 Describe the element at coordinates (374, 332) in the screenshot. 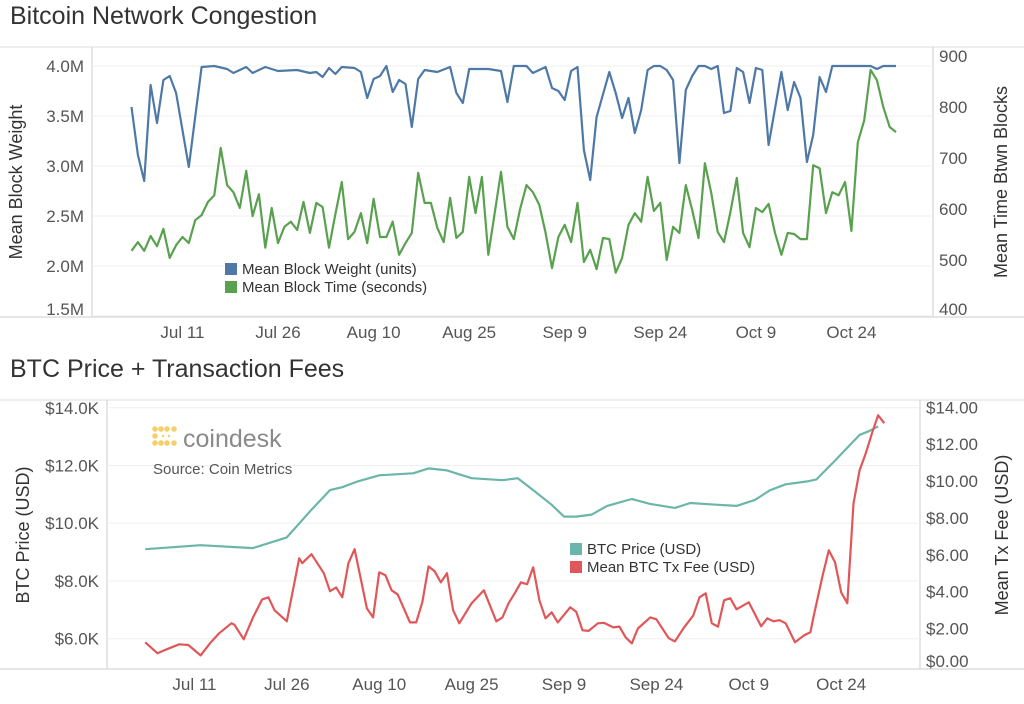

I see `top-x-tick-label: Aug 10` at that location.